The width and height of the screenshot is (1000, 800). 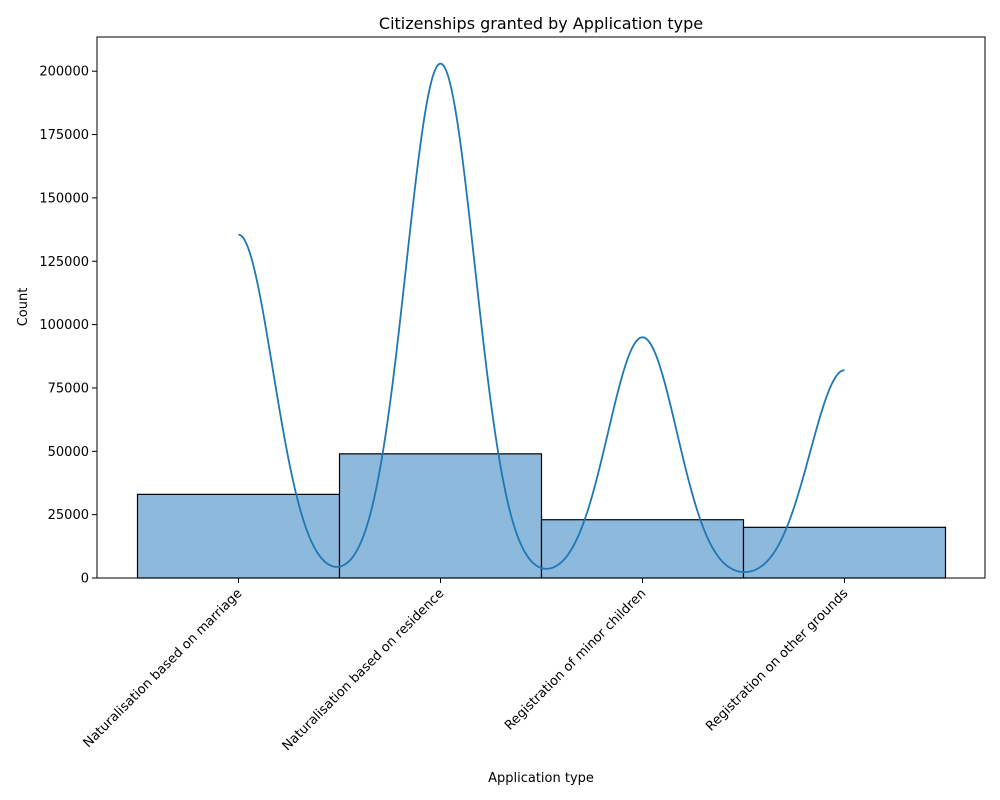 What do you see at coordinates (64, 325) in the screenshot?
I see `y-tick-label: 100000` at bounding box center [64, 325].